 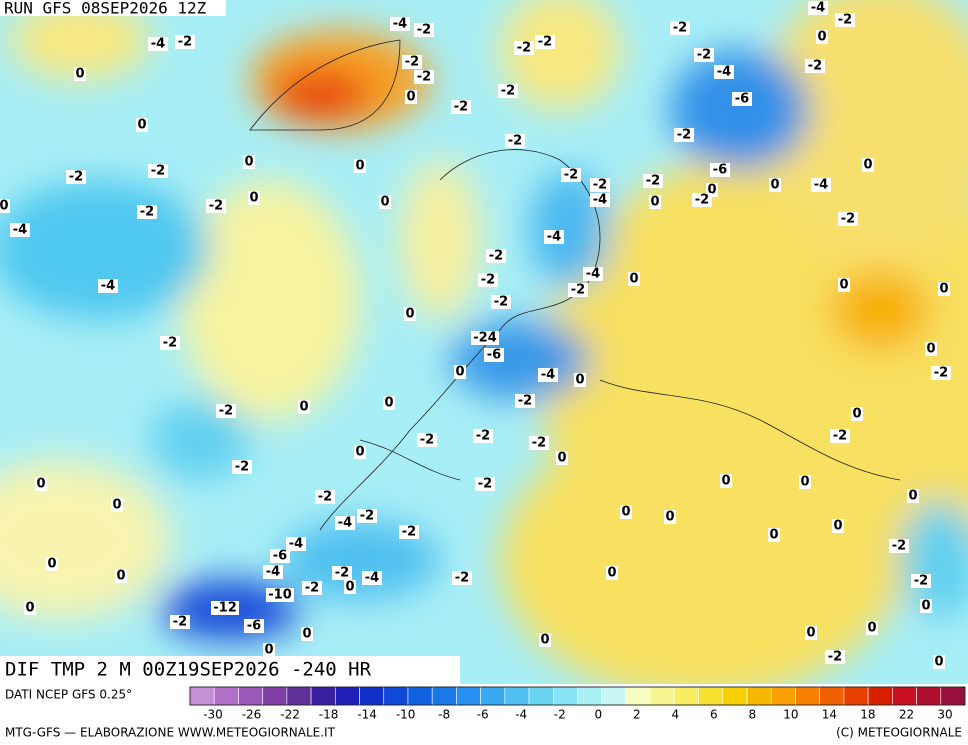 What do you see at coordinates (790, 715) in the screenshot?
I see `colorbar-tick-label: 10` at bounding box center [790, 715].